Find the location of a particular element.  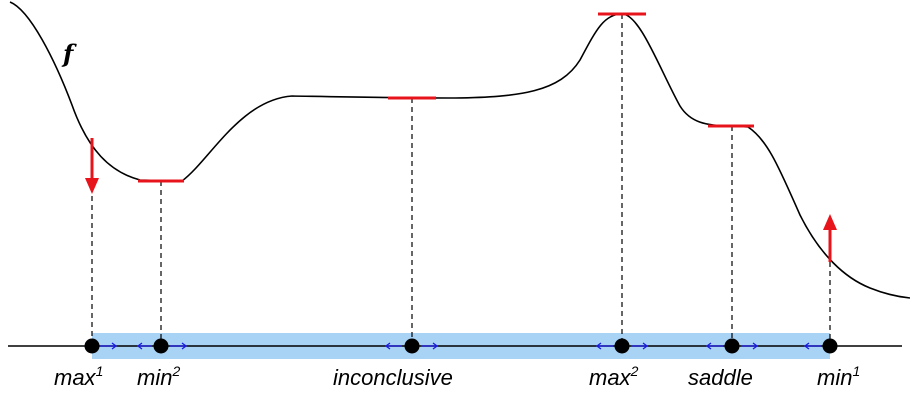

label-max1: max1 is located at coordinates (78, 376).